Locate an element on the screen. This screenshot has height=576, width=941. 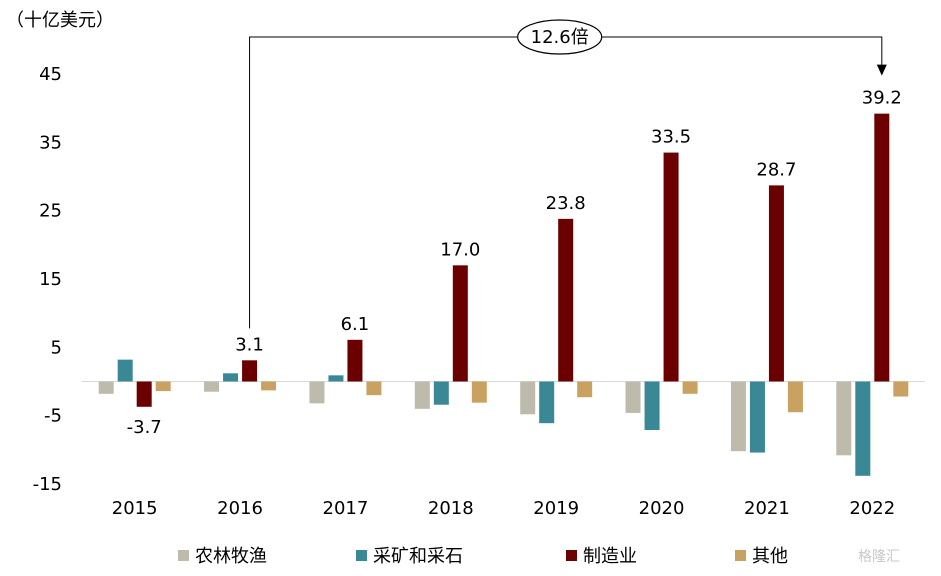
bar-采矿和采石-2018 is located at coordinates (441, 393).